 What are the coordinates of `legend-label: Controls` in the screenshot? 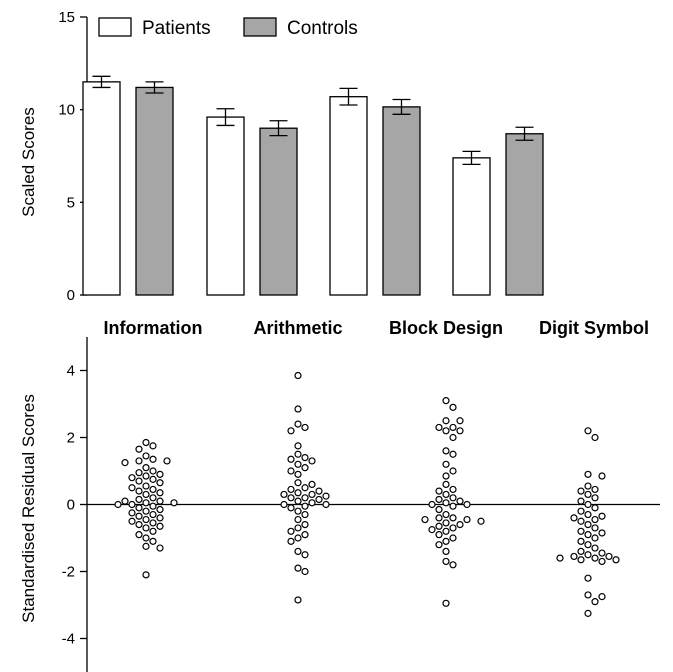 It's located at (322, 28).